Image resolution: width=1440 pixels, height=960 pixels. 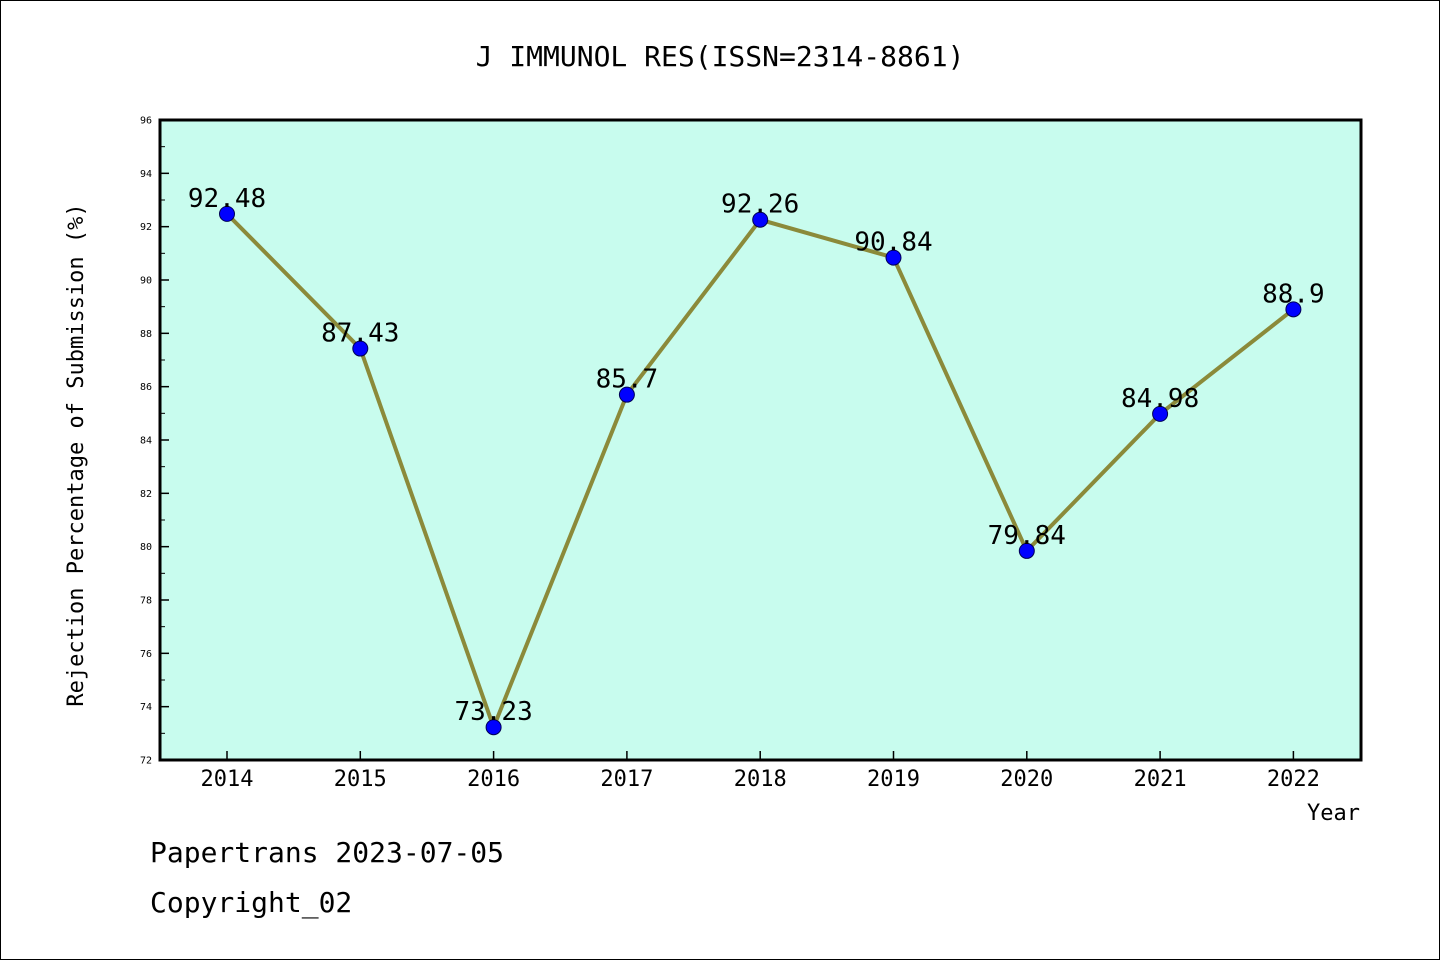 I want to click on y-tick-label: 80, so click(x=146, y=547).